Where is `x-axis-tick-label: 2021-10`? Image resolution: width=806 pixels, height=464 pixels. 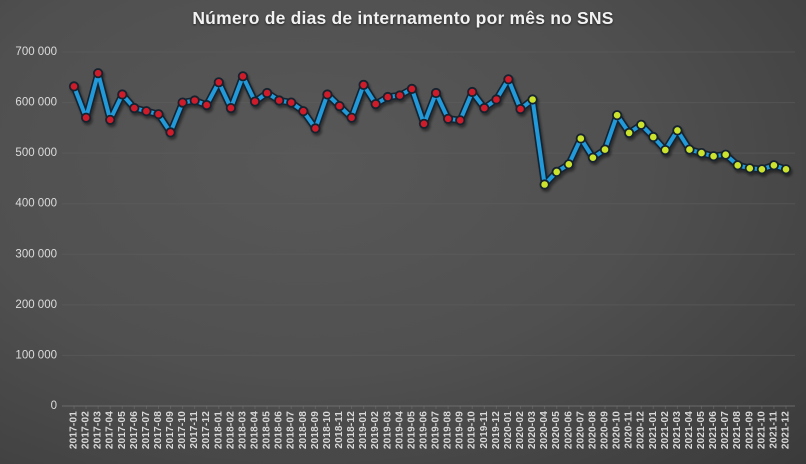 x-axis-tick-label: 2021-10 is located at coordinates (761, 430).